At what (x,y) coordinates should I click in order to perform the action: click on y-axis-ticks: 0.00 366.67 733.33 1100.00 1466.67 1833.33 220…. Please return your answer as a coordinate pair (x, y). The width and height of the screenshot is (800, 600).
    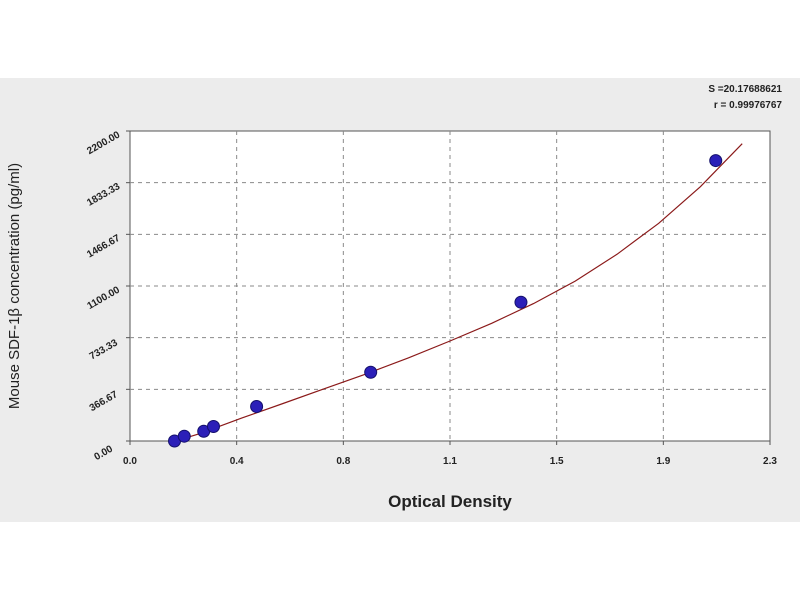
    Looking at the image, I should click on (107, 296).